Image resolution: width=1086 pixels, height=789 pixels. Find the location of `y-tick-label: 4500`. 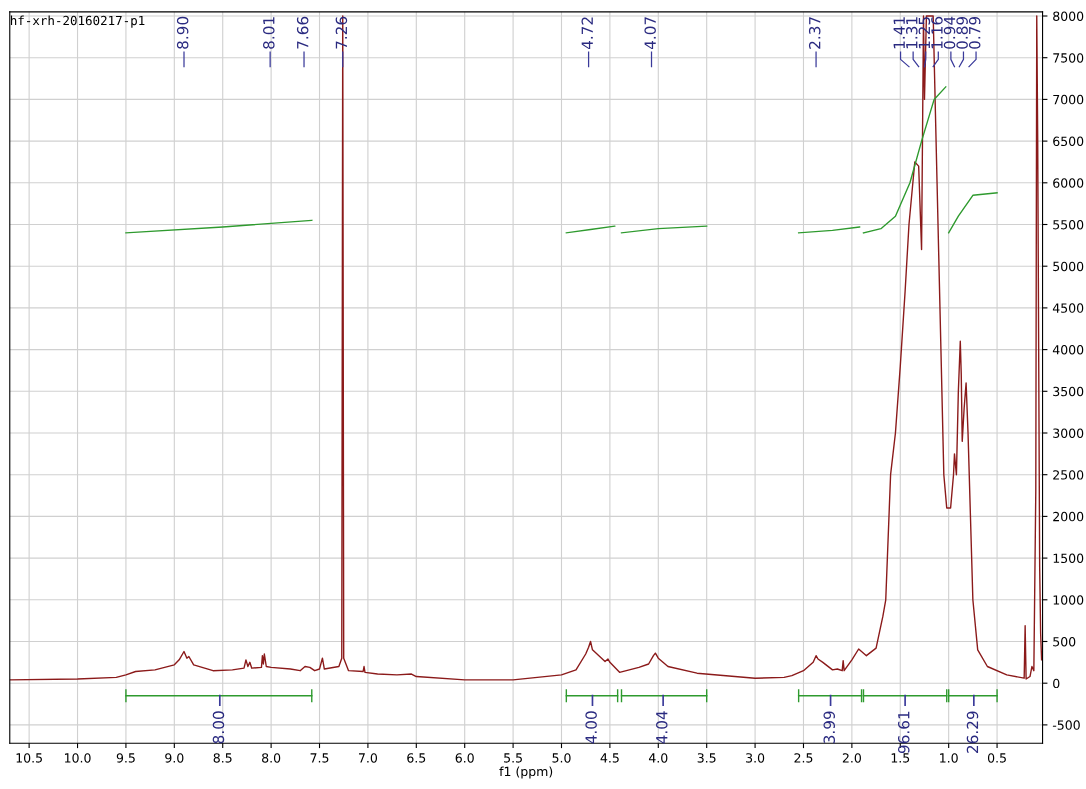

y-tick-label: 4500 is located at coordinates (1068, 308).